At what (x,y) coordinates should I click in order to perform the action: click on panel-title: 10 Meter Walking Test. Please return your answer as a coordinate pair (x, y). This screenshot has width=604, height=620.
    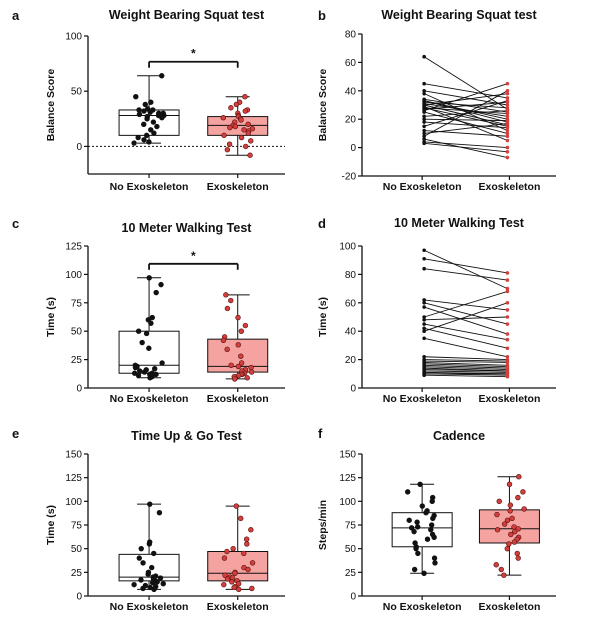
    Looking at the image, I should click on (187, 228).